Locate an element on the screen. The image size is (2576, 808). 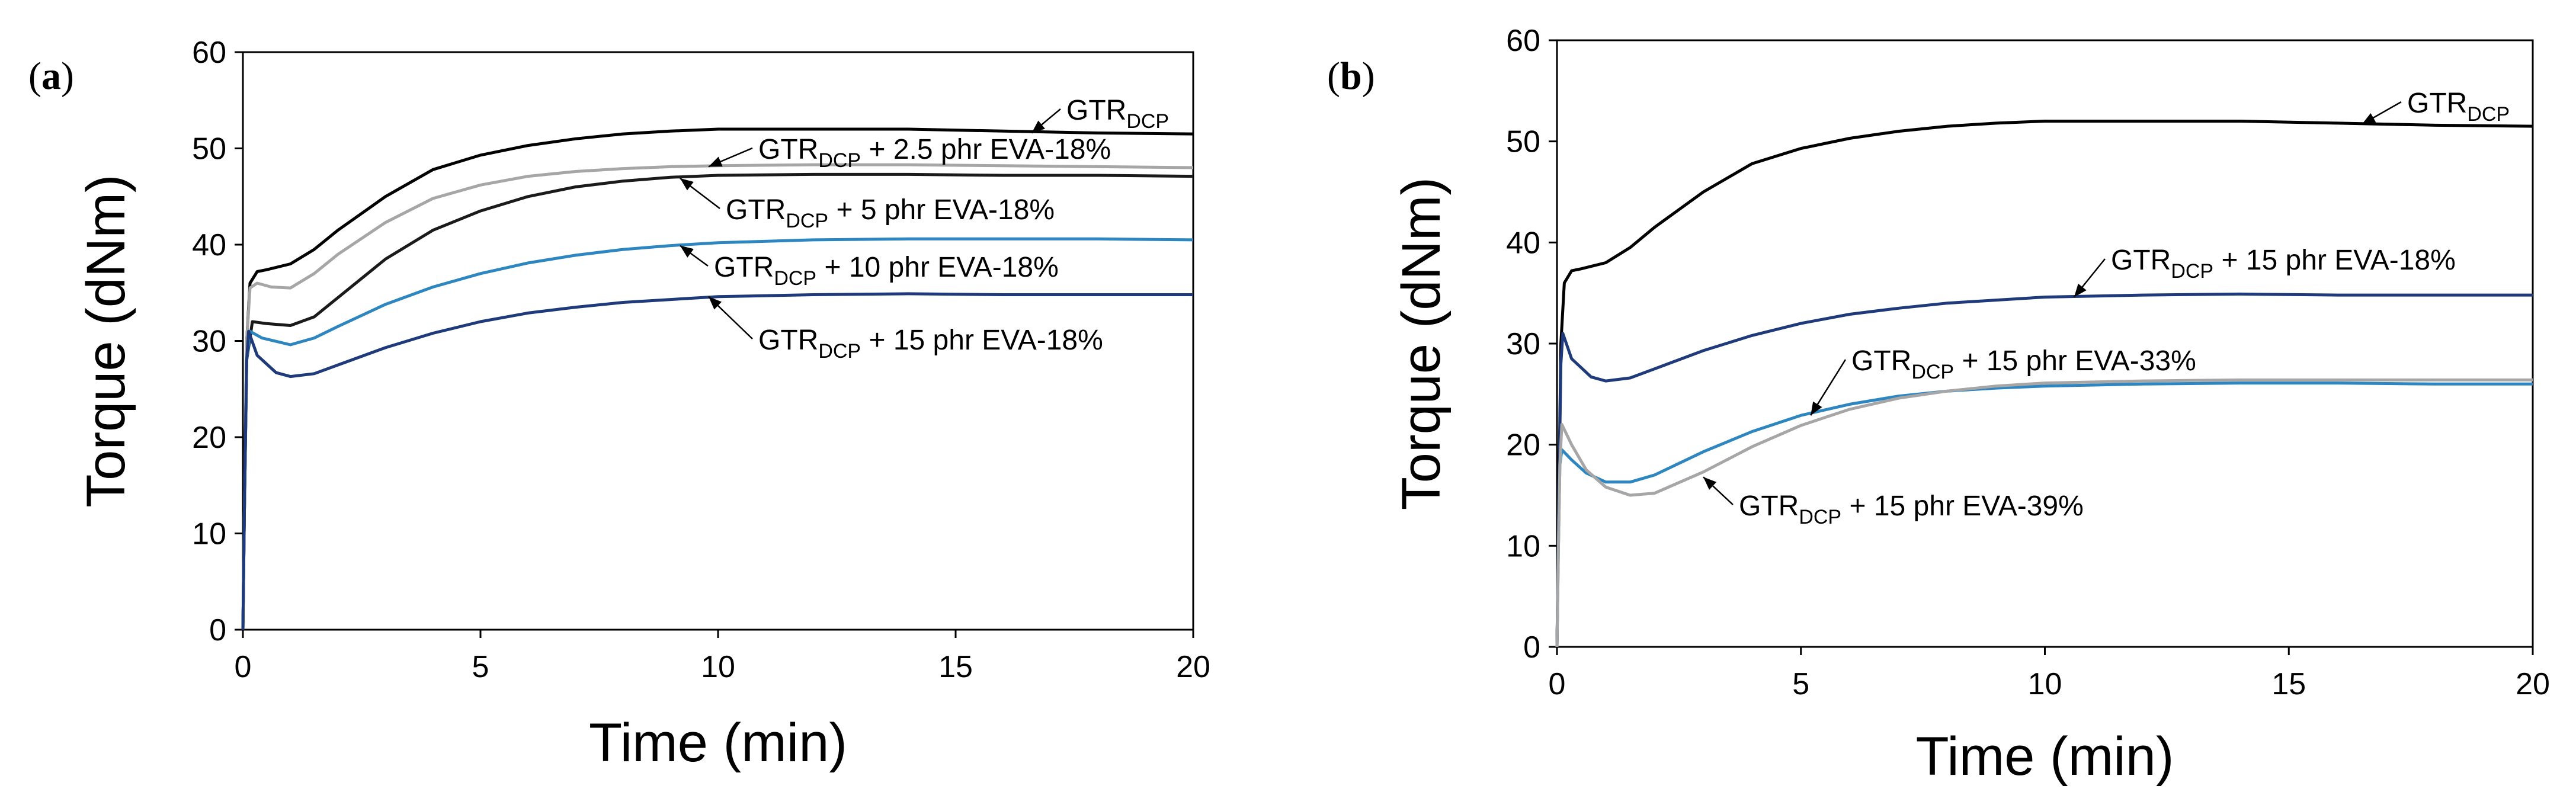
panel-label: (a) is located at coordinates (51, 76).